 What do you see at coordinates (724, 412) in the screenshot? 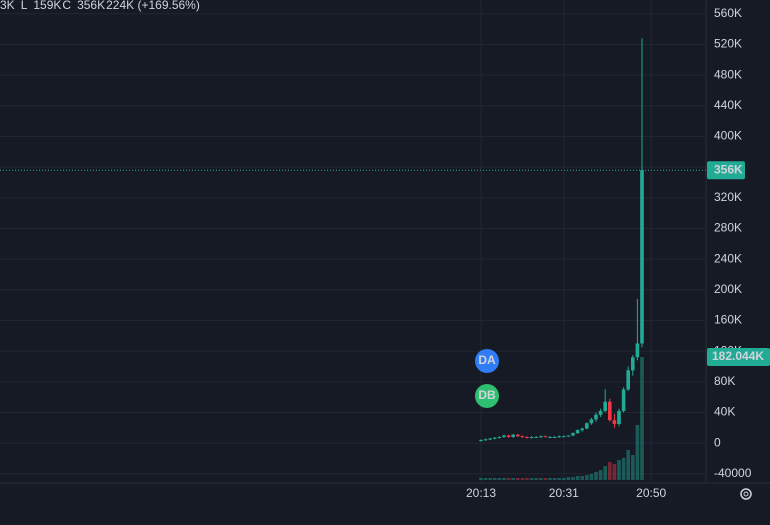
I see `y-tick-label: 40K` at bounding box center [724, 412].